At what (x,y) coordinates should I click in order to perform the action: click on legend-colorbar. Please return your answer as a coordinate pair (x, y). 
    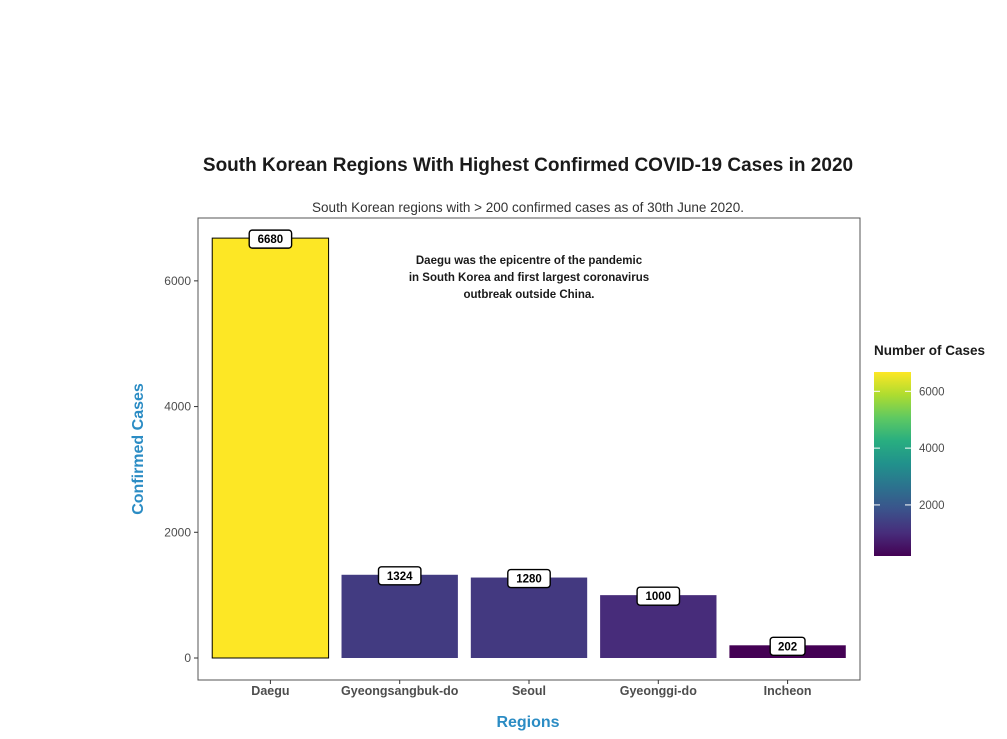
    Looking at the image, I should click on (892, 464).